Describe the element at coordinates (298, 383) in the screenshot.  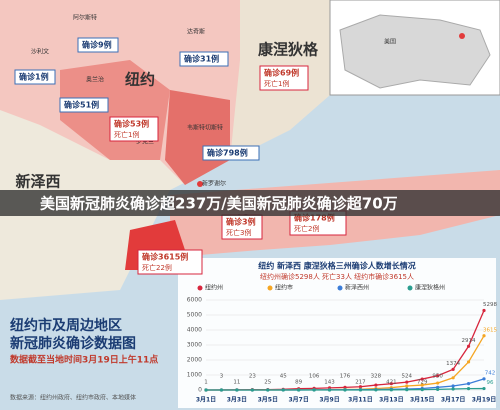
I see `data-label: 89` at that location.